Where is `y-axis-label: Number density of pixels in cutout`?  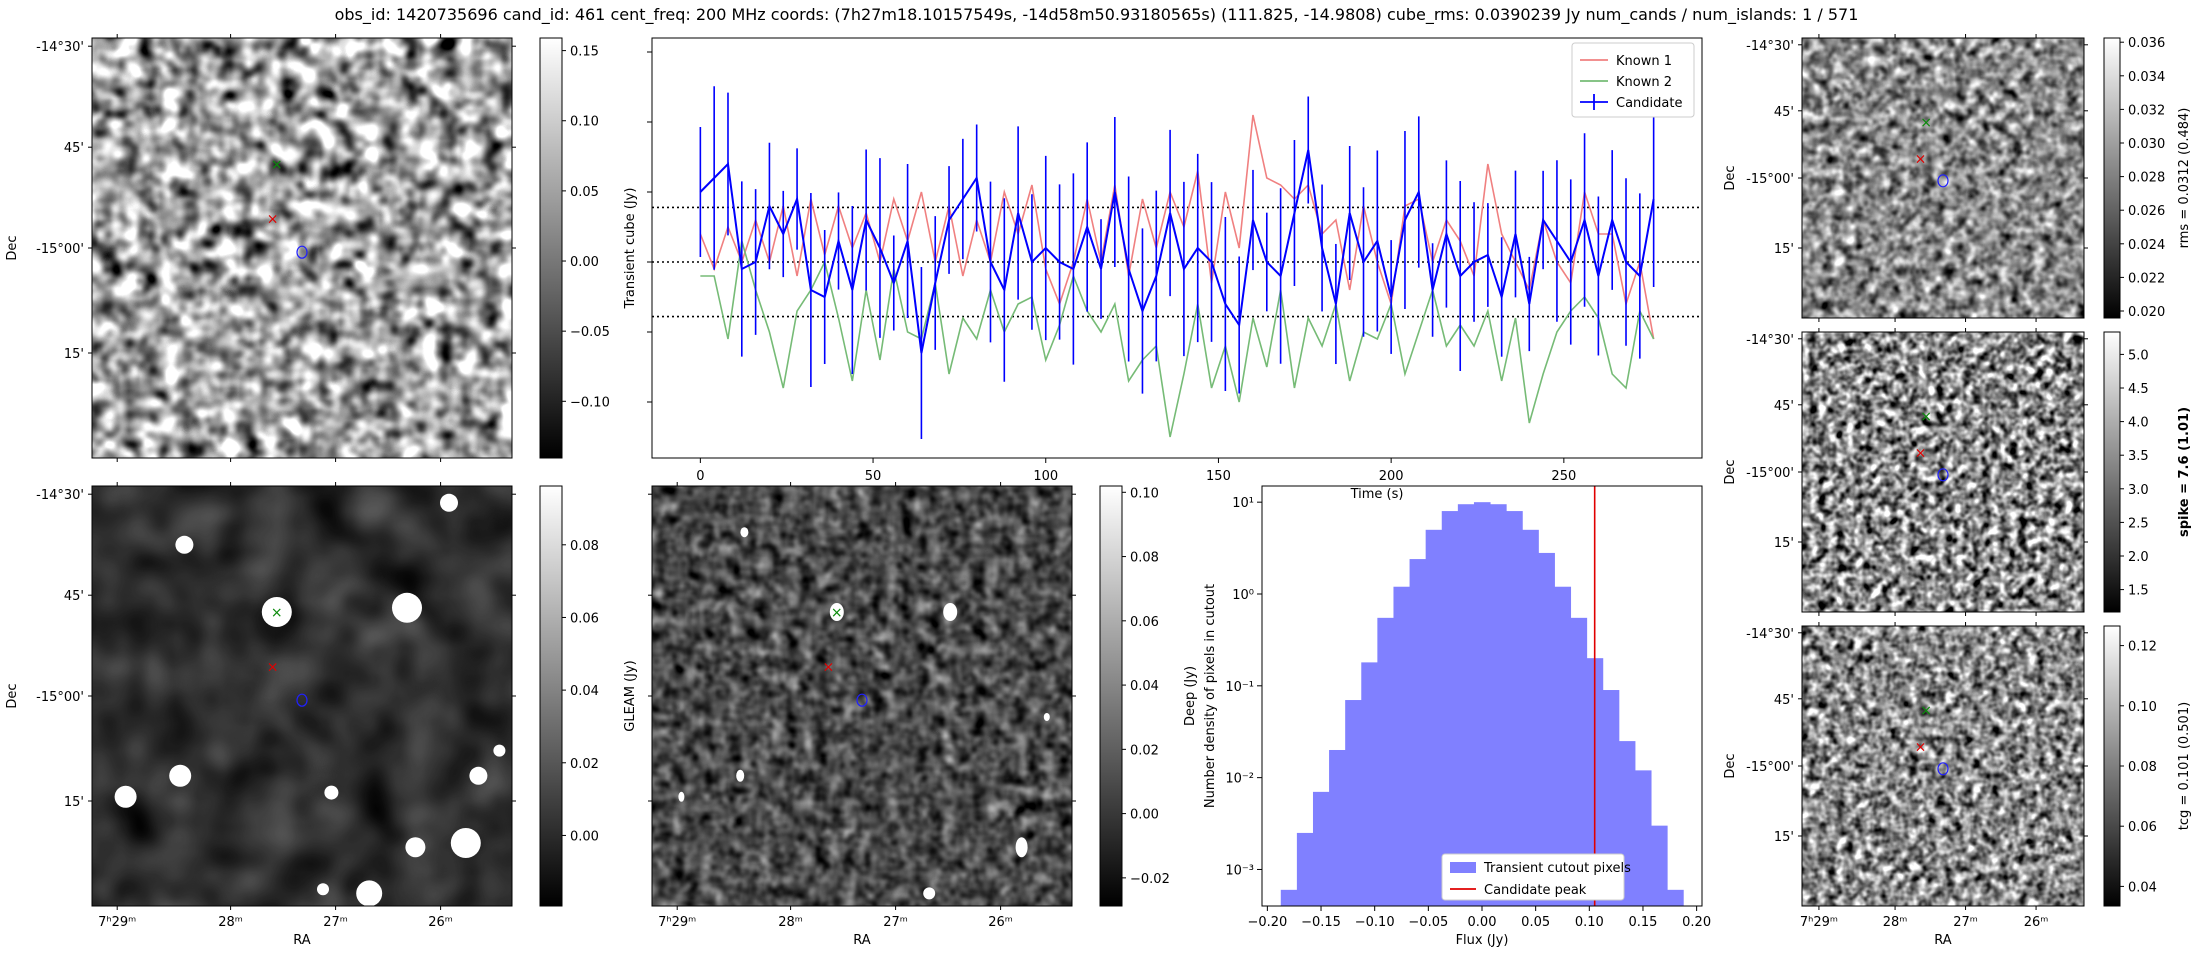
y-axis-label: Number density of pixels in cutout is located at coordinates (1210, 696).